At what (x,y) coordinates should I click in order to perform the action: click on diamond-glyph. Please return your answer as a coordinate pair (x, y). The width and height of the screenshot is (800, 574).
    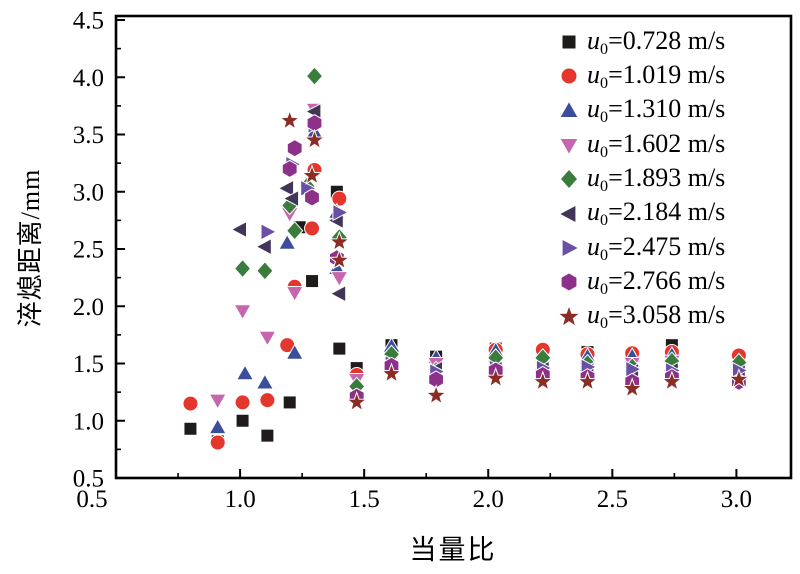
    Looking at the image, I should click on (569, 179).